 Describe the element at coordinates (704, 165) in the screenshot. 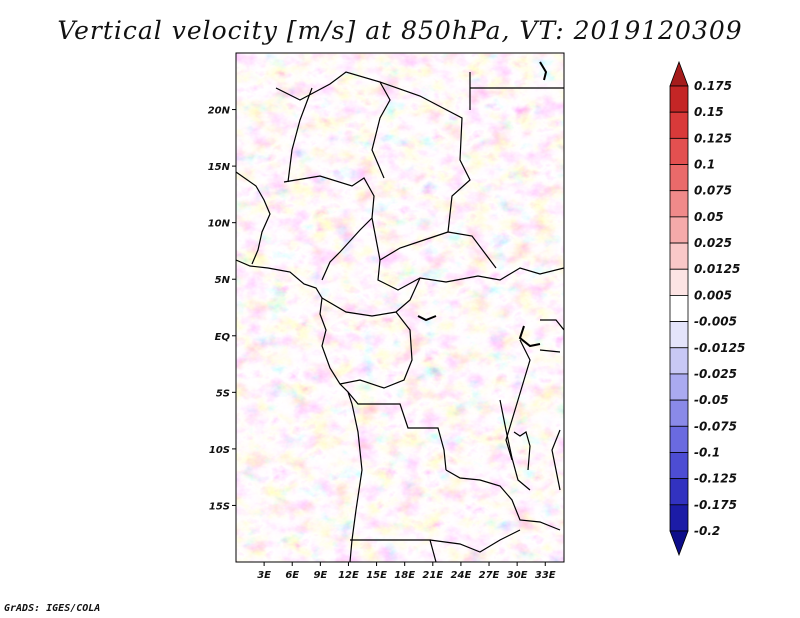

I see `colorbar-label: 0.1` at that location.